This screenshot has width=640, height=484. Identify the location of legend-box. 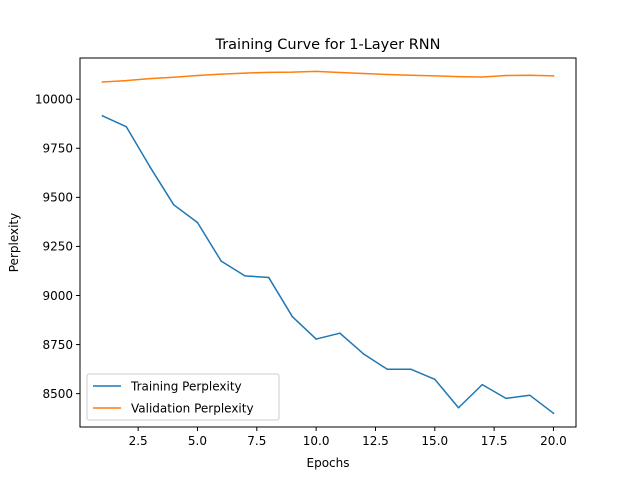
(183, 397).